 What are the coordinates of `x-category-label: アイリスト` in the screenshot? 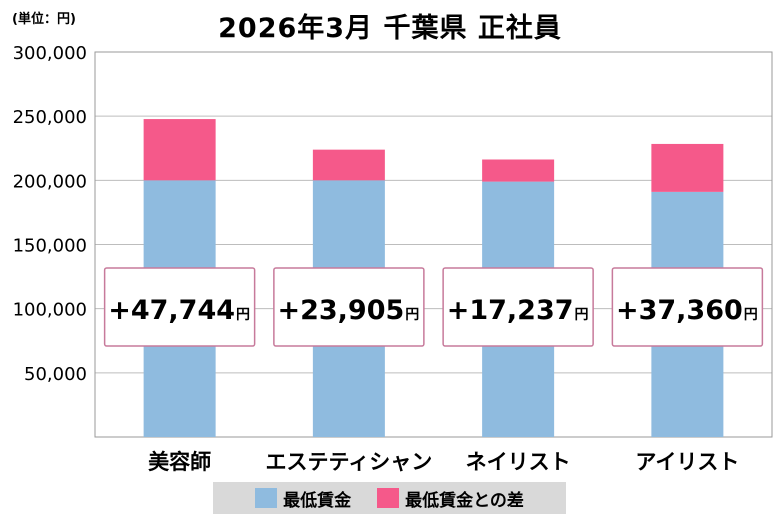 It's located at (687, 462).